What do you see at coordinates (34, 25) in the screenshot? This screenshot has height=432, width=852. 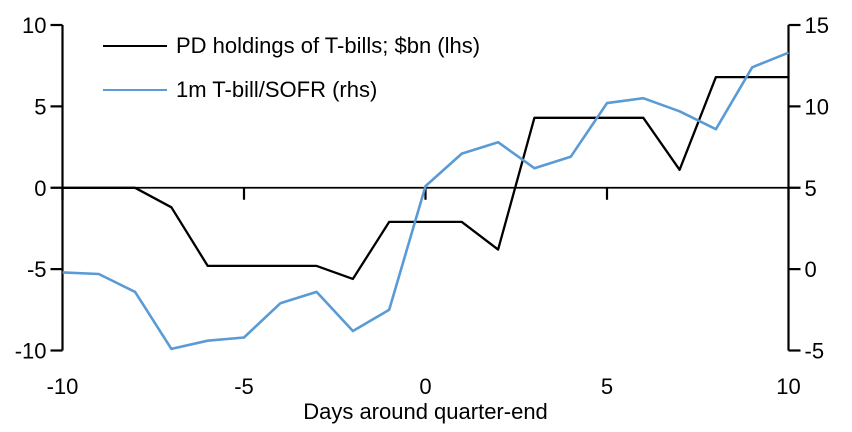 I see `left-axis-tick-label: 10` at bounding box center [34, 25].